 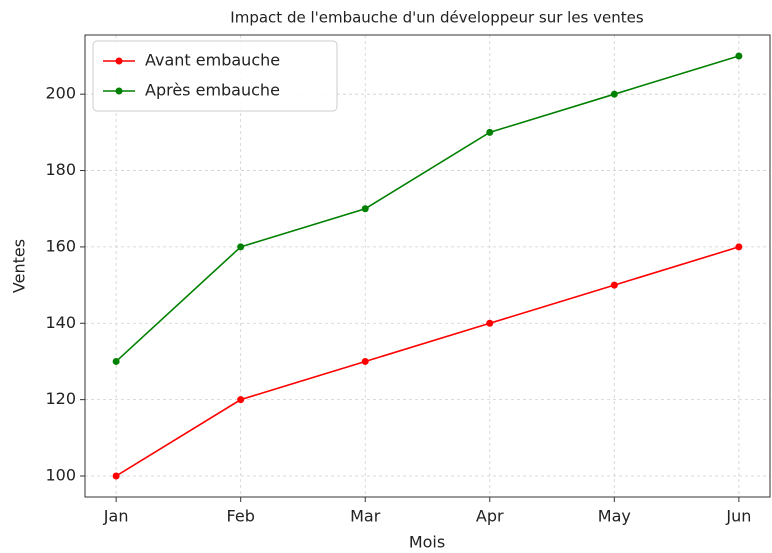 What do you see at coordinates (60, 322) in the screenshot?
I see `y-tick-label: 140` at bounding box center [60, 322].